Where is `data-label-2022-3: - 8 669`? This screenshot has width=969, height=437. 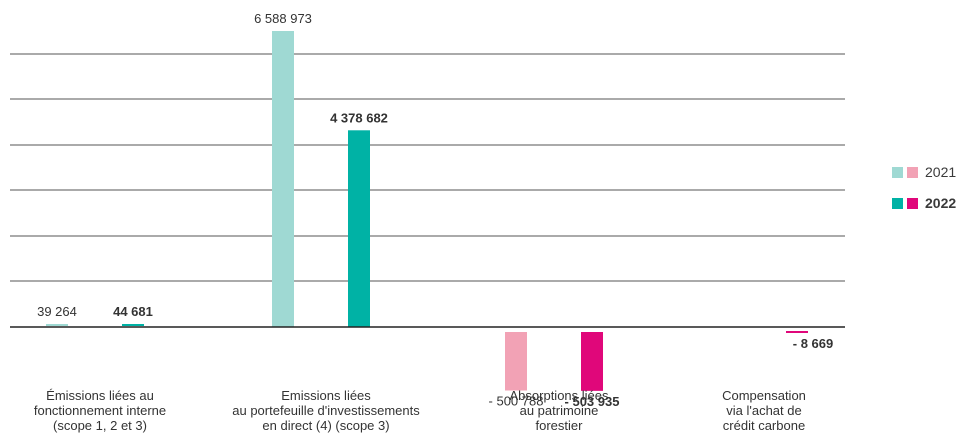
data-label-2022-3: - 8 669 is located at coordinates (813, 343).